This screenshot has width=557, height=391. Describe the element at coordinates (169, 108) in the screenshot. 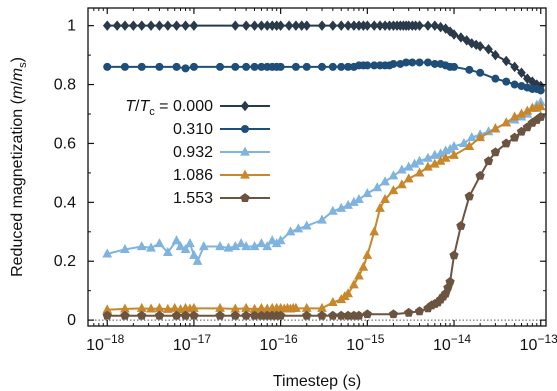

I see `legend-title: T/Tc = 0.000` at that location.